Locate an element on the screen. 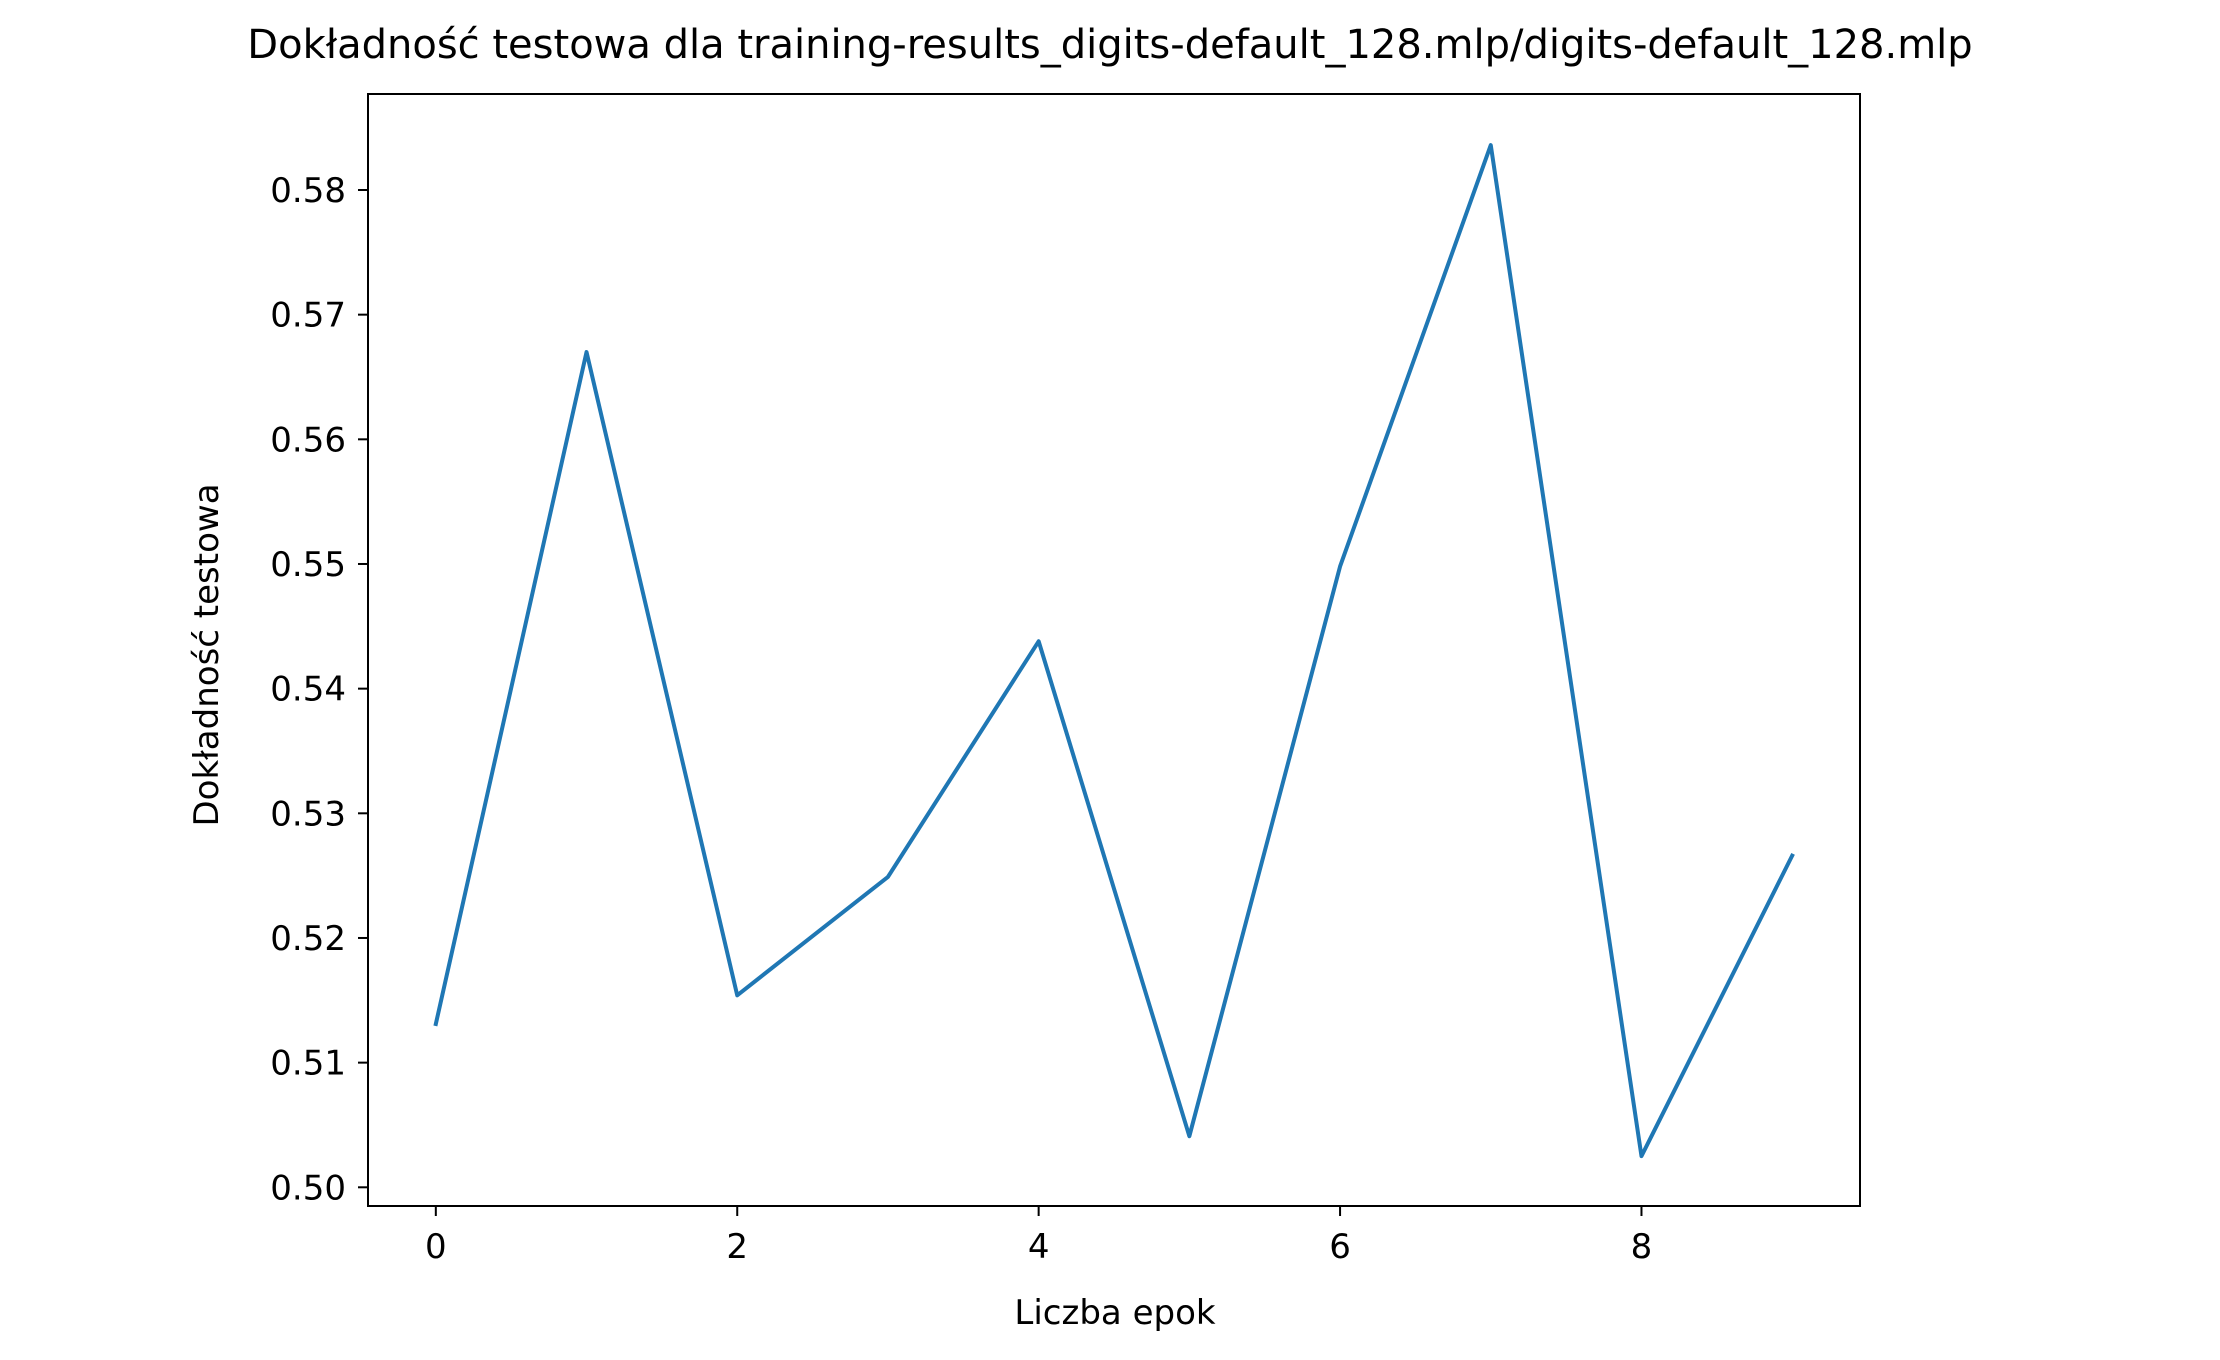  y-axis-ticks: 0.50 0.51 0.52 0.53 0.54 0.55 0.56 0.57 0.58 is located at coordinates (319, 689).